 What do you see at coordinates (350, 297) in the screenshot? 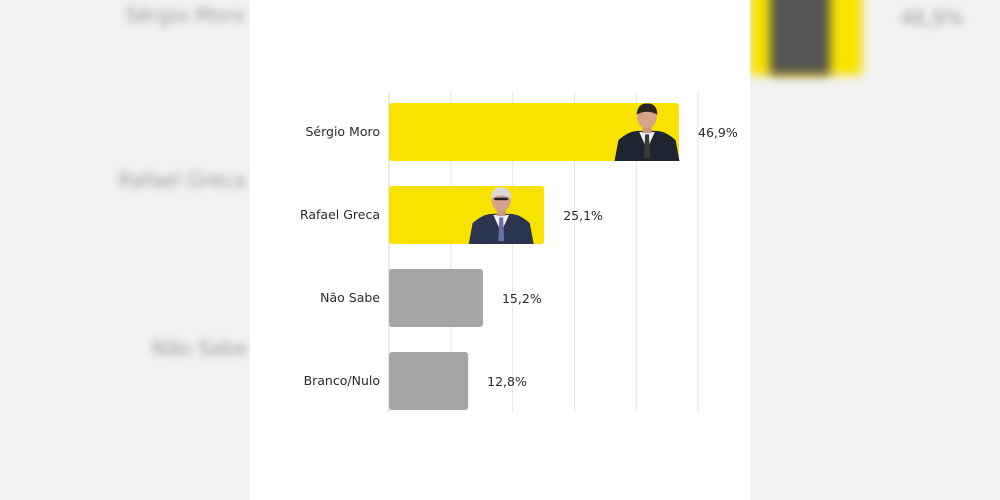
I see `category-label: Não Sabe` at bounding box center [350, 297].